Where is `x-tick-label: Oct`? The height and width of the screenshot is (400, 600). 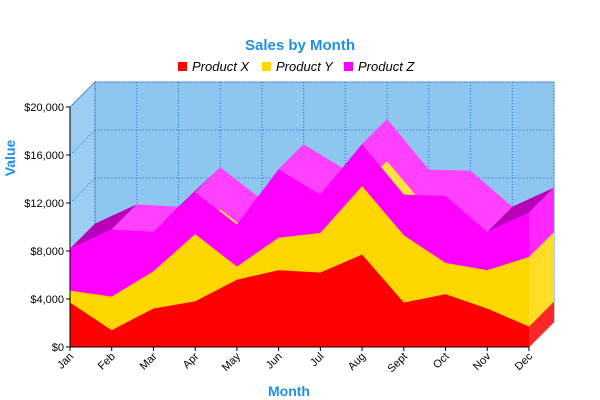 x-tick-label: Oct is located at coordinates (441, 361).